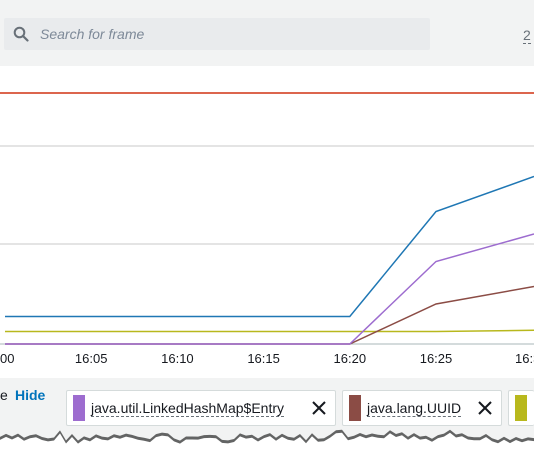  Describe the element at coordinates (414, 408) in the screenshot. I see `legend-label: java.lang.UUID` at that location.